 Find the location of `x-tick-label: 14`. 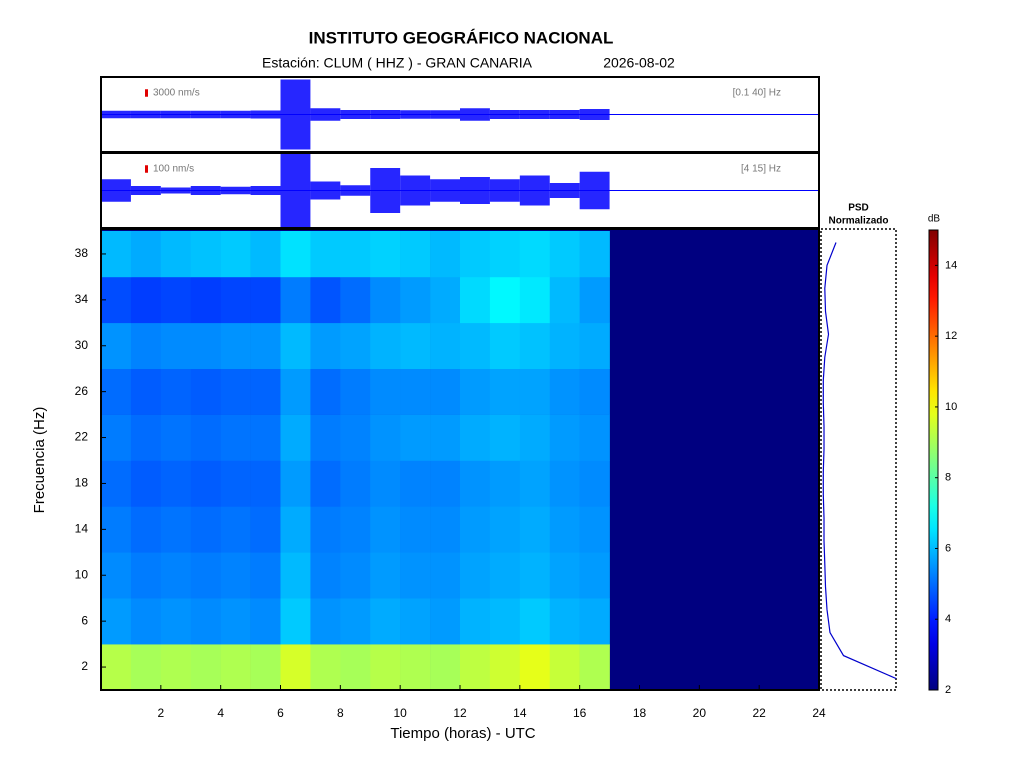

x-tick-label: 14 is located at coordinates (520, 713).